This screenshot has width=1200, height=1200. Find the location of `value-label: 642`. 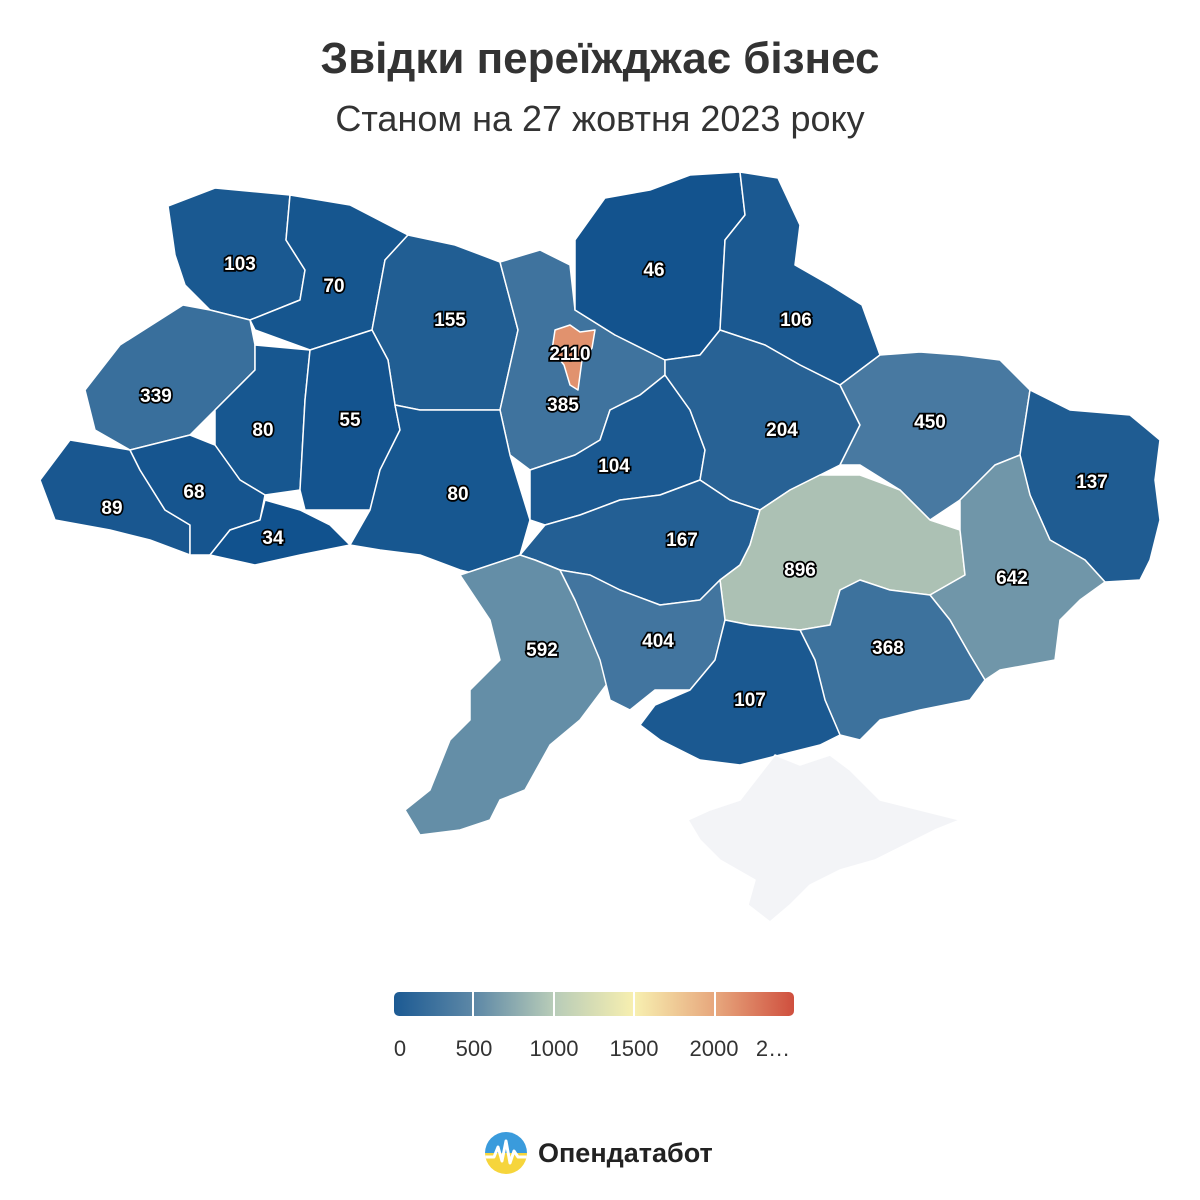

value-label: 642 is located at coordinates (1012, 578).